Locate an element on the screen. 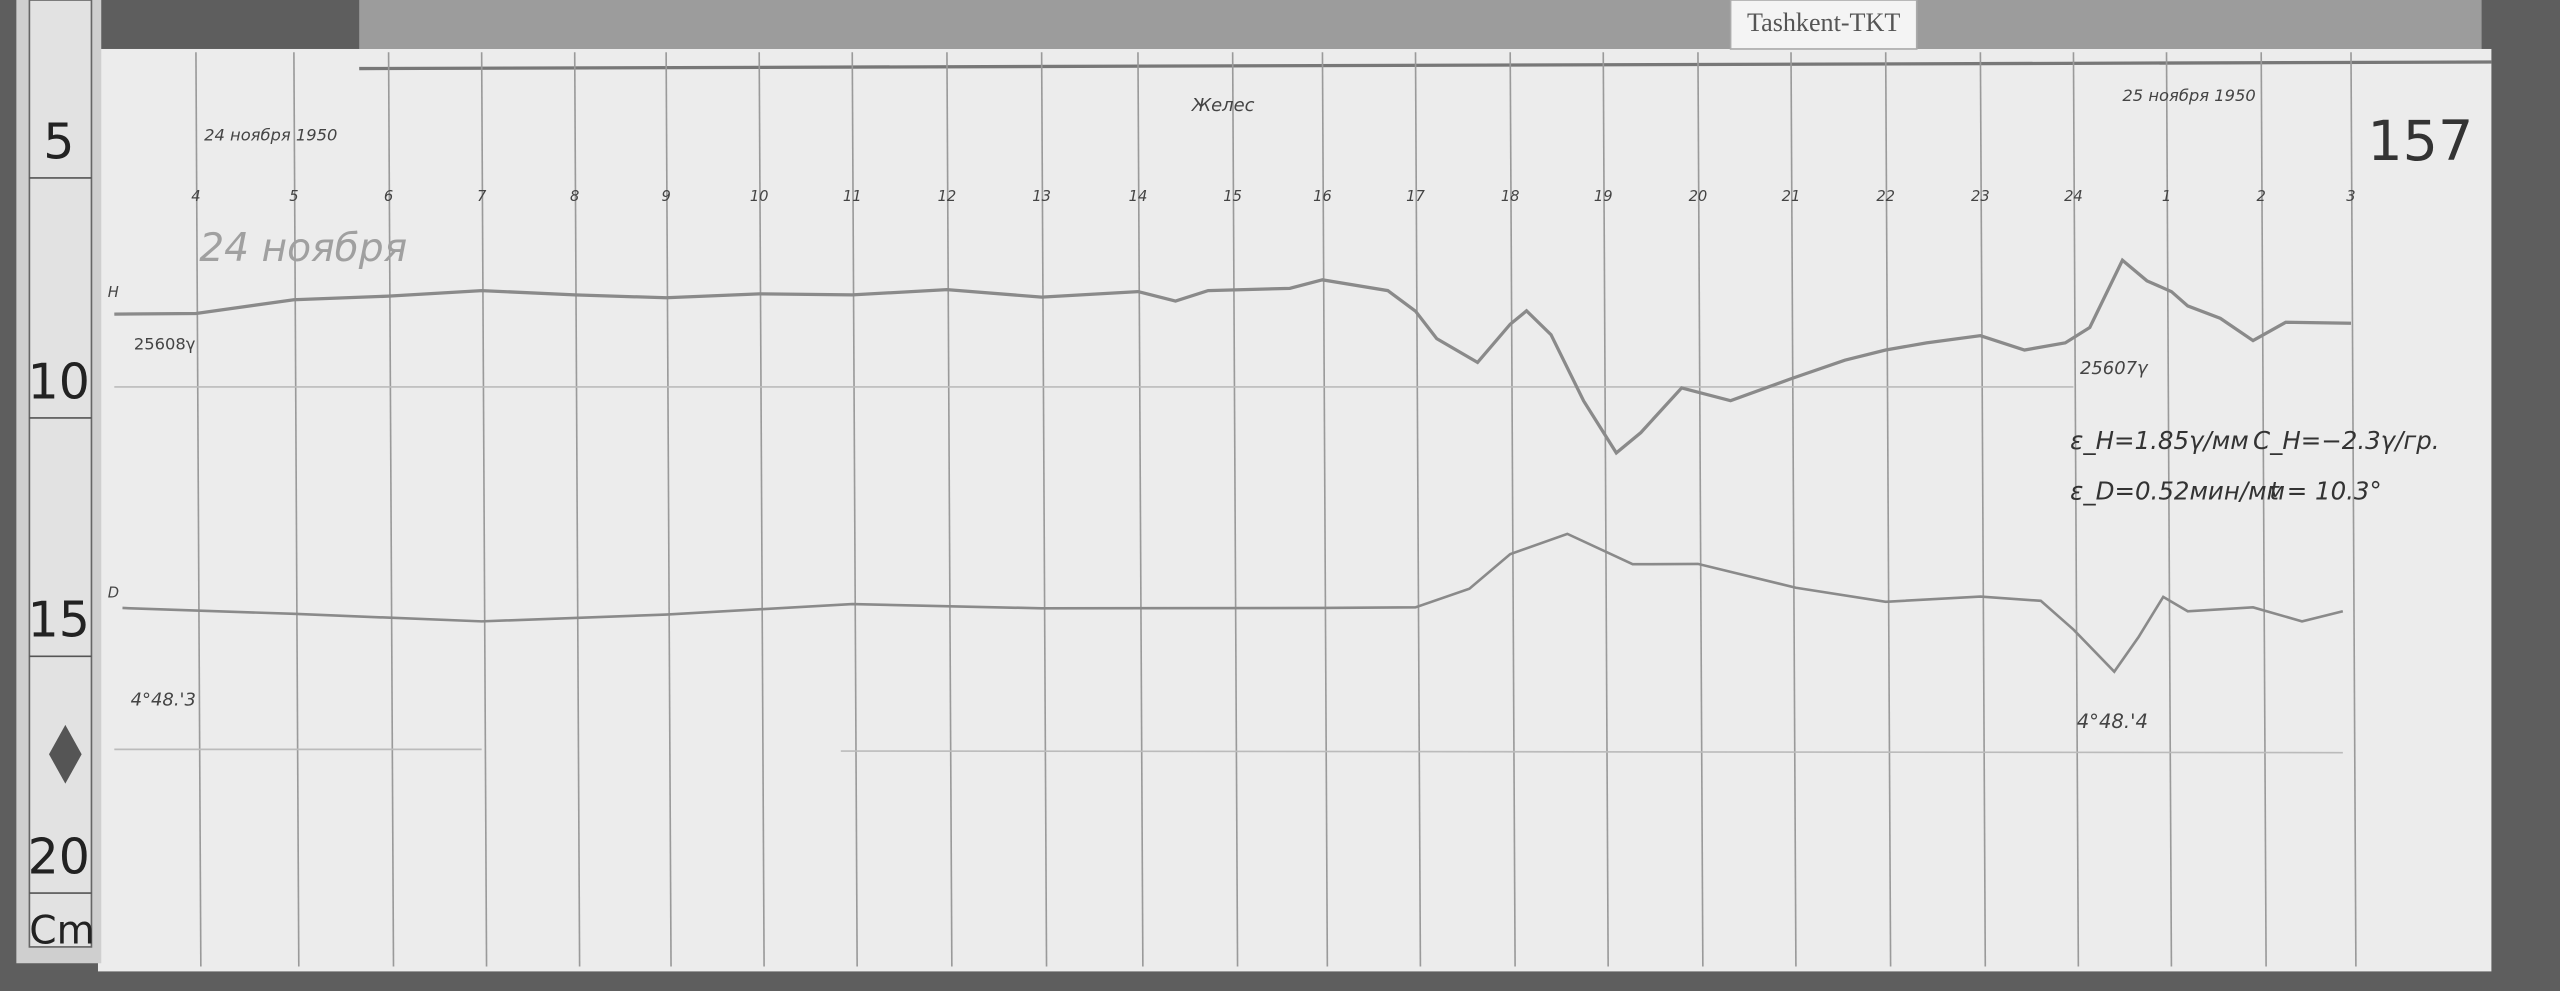  ruler-mark: 5 is located at coordinates (58, 141).